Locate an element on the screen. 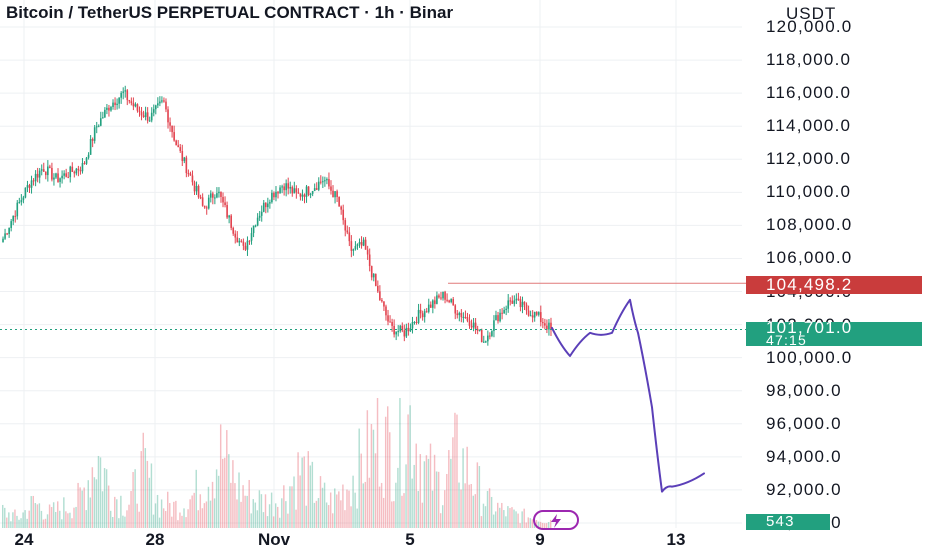  bar-countdown: 47:15 is located at coordinates (787, 340).